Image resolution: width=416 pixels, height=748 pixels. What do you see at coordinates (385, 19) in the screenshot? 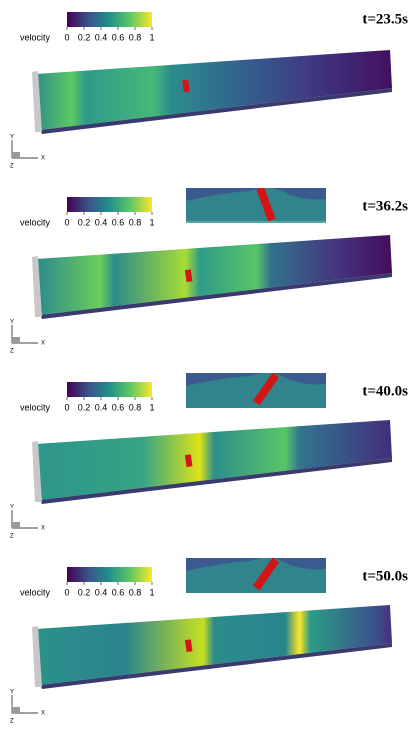
I see `time-label: t=23.5s` at bounding box center [385, 19].